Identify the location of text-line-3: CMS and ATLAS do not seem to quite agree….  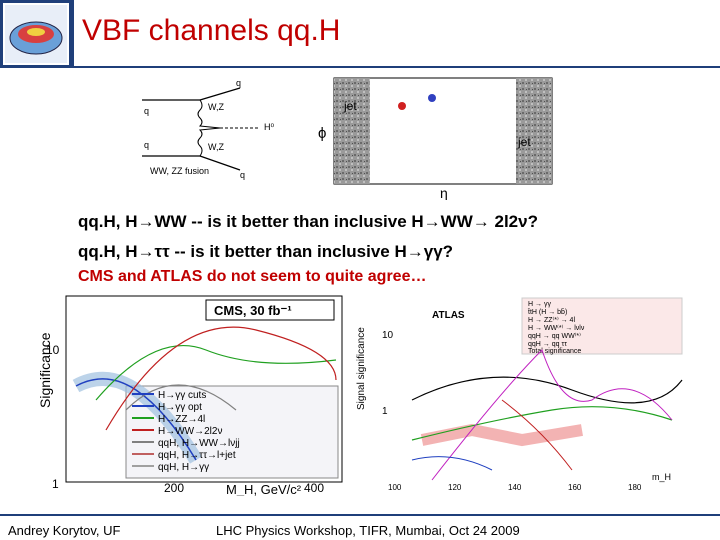
(252, 276).